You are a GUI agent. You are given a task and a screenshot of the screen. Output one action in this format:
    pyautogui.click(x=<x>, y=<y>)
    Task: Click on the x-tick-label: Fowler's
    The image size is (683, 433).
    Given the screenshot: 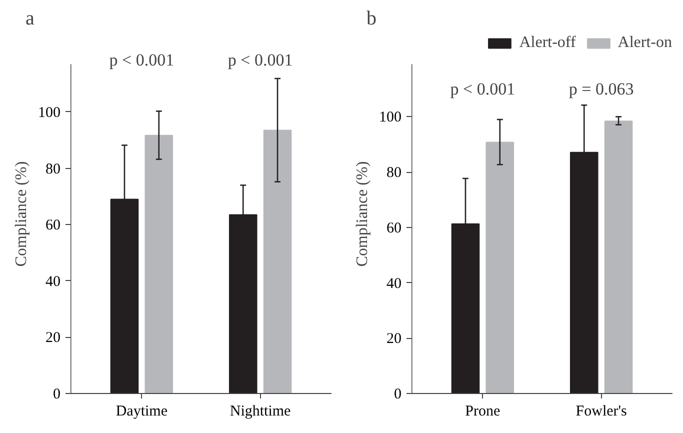 What is the action you would take?
    pyautogui.click(x=601, y=412)
    